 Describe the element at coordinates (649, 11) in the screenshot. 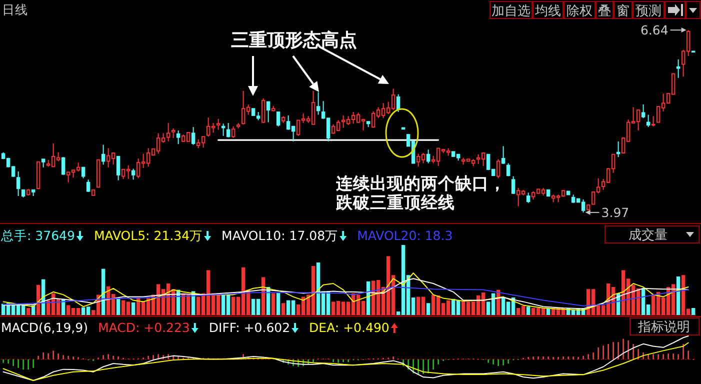

I see `annotation: 预测` at that location.